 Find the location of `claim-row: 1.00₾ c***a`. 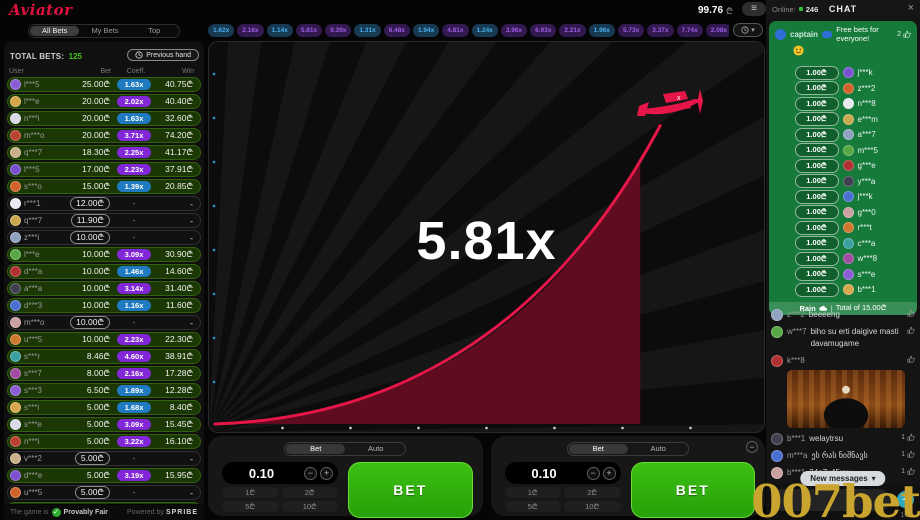

claim-row: 1.00₾ c***a is located at coordinates (843, 244).